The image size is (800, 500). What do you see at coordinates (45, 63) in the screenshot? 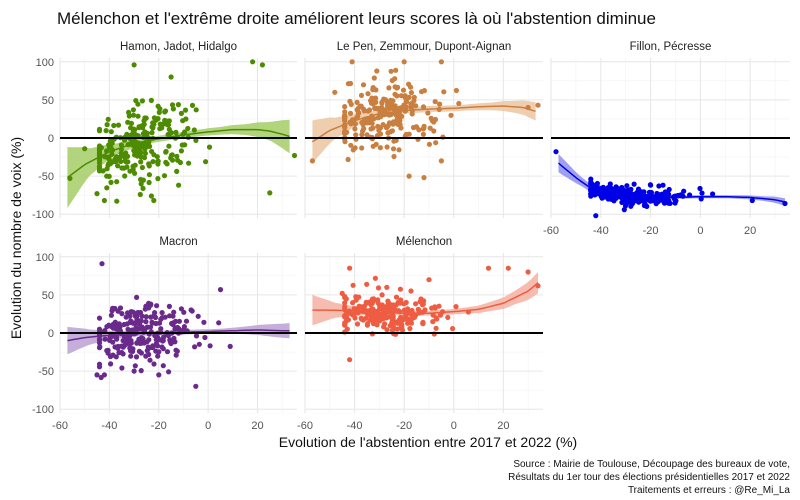
I see `y-tick-label: 100` at bounding box center [45, 63].